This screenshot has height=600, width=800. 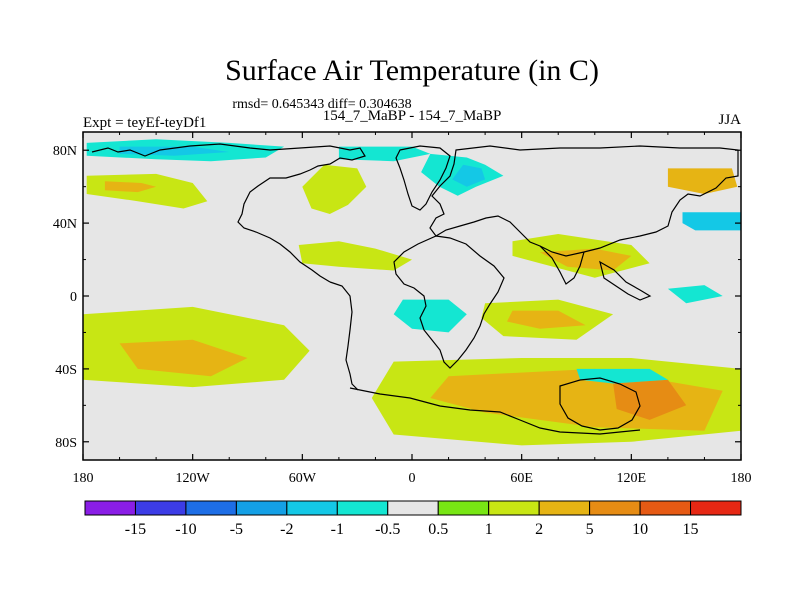 I want to click on colorbar-label: 15, so click(x=691, y=529).